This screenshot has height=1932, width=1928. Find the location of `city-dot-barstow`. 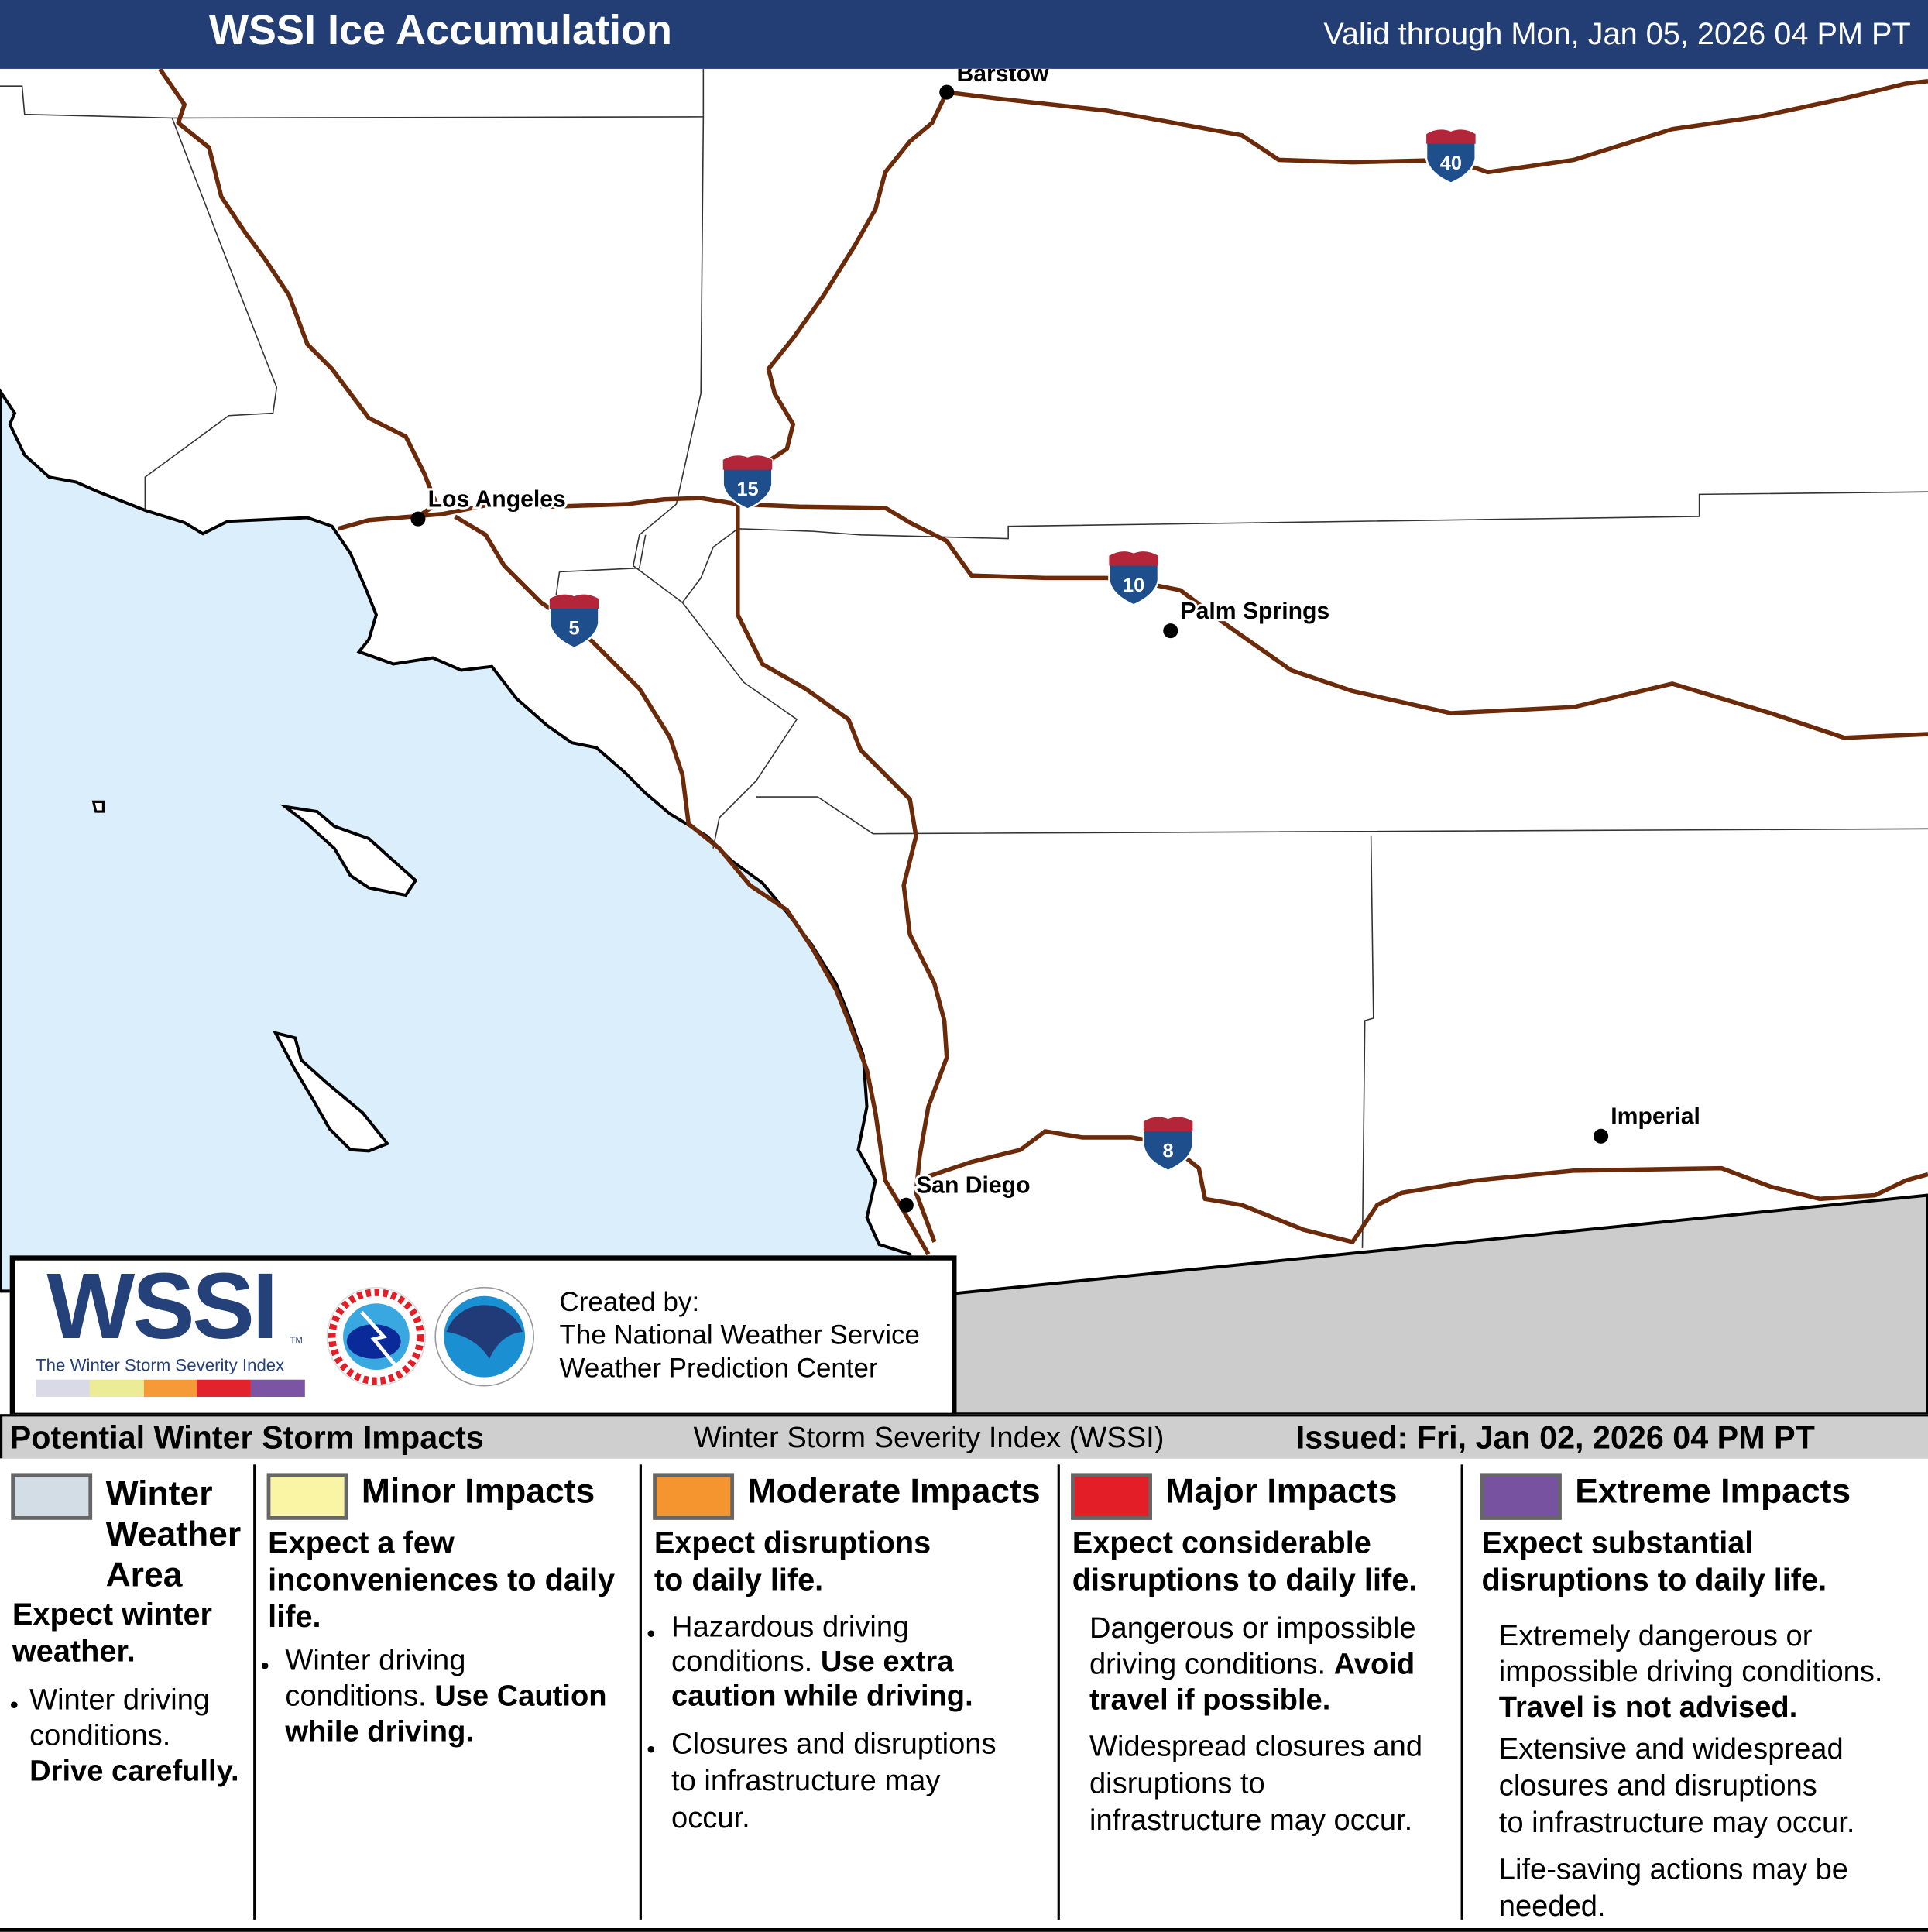

city-dot-barstow is located at coordinates (947, 92).